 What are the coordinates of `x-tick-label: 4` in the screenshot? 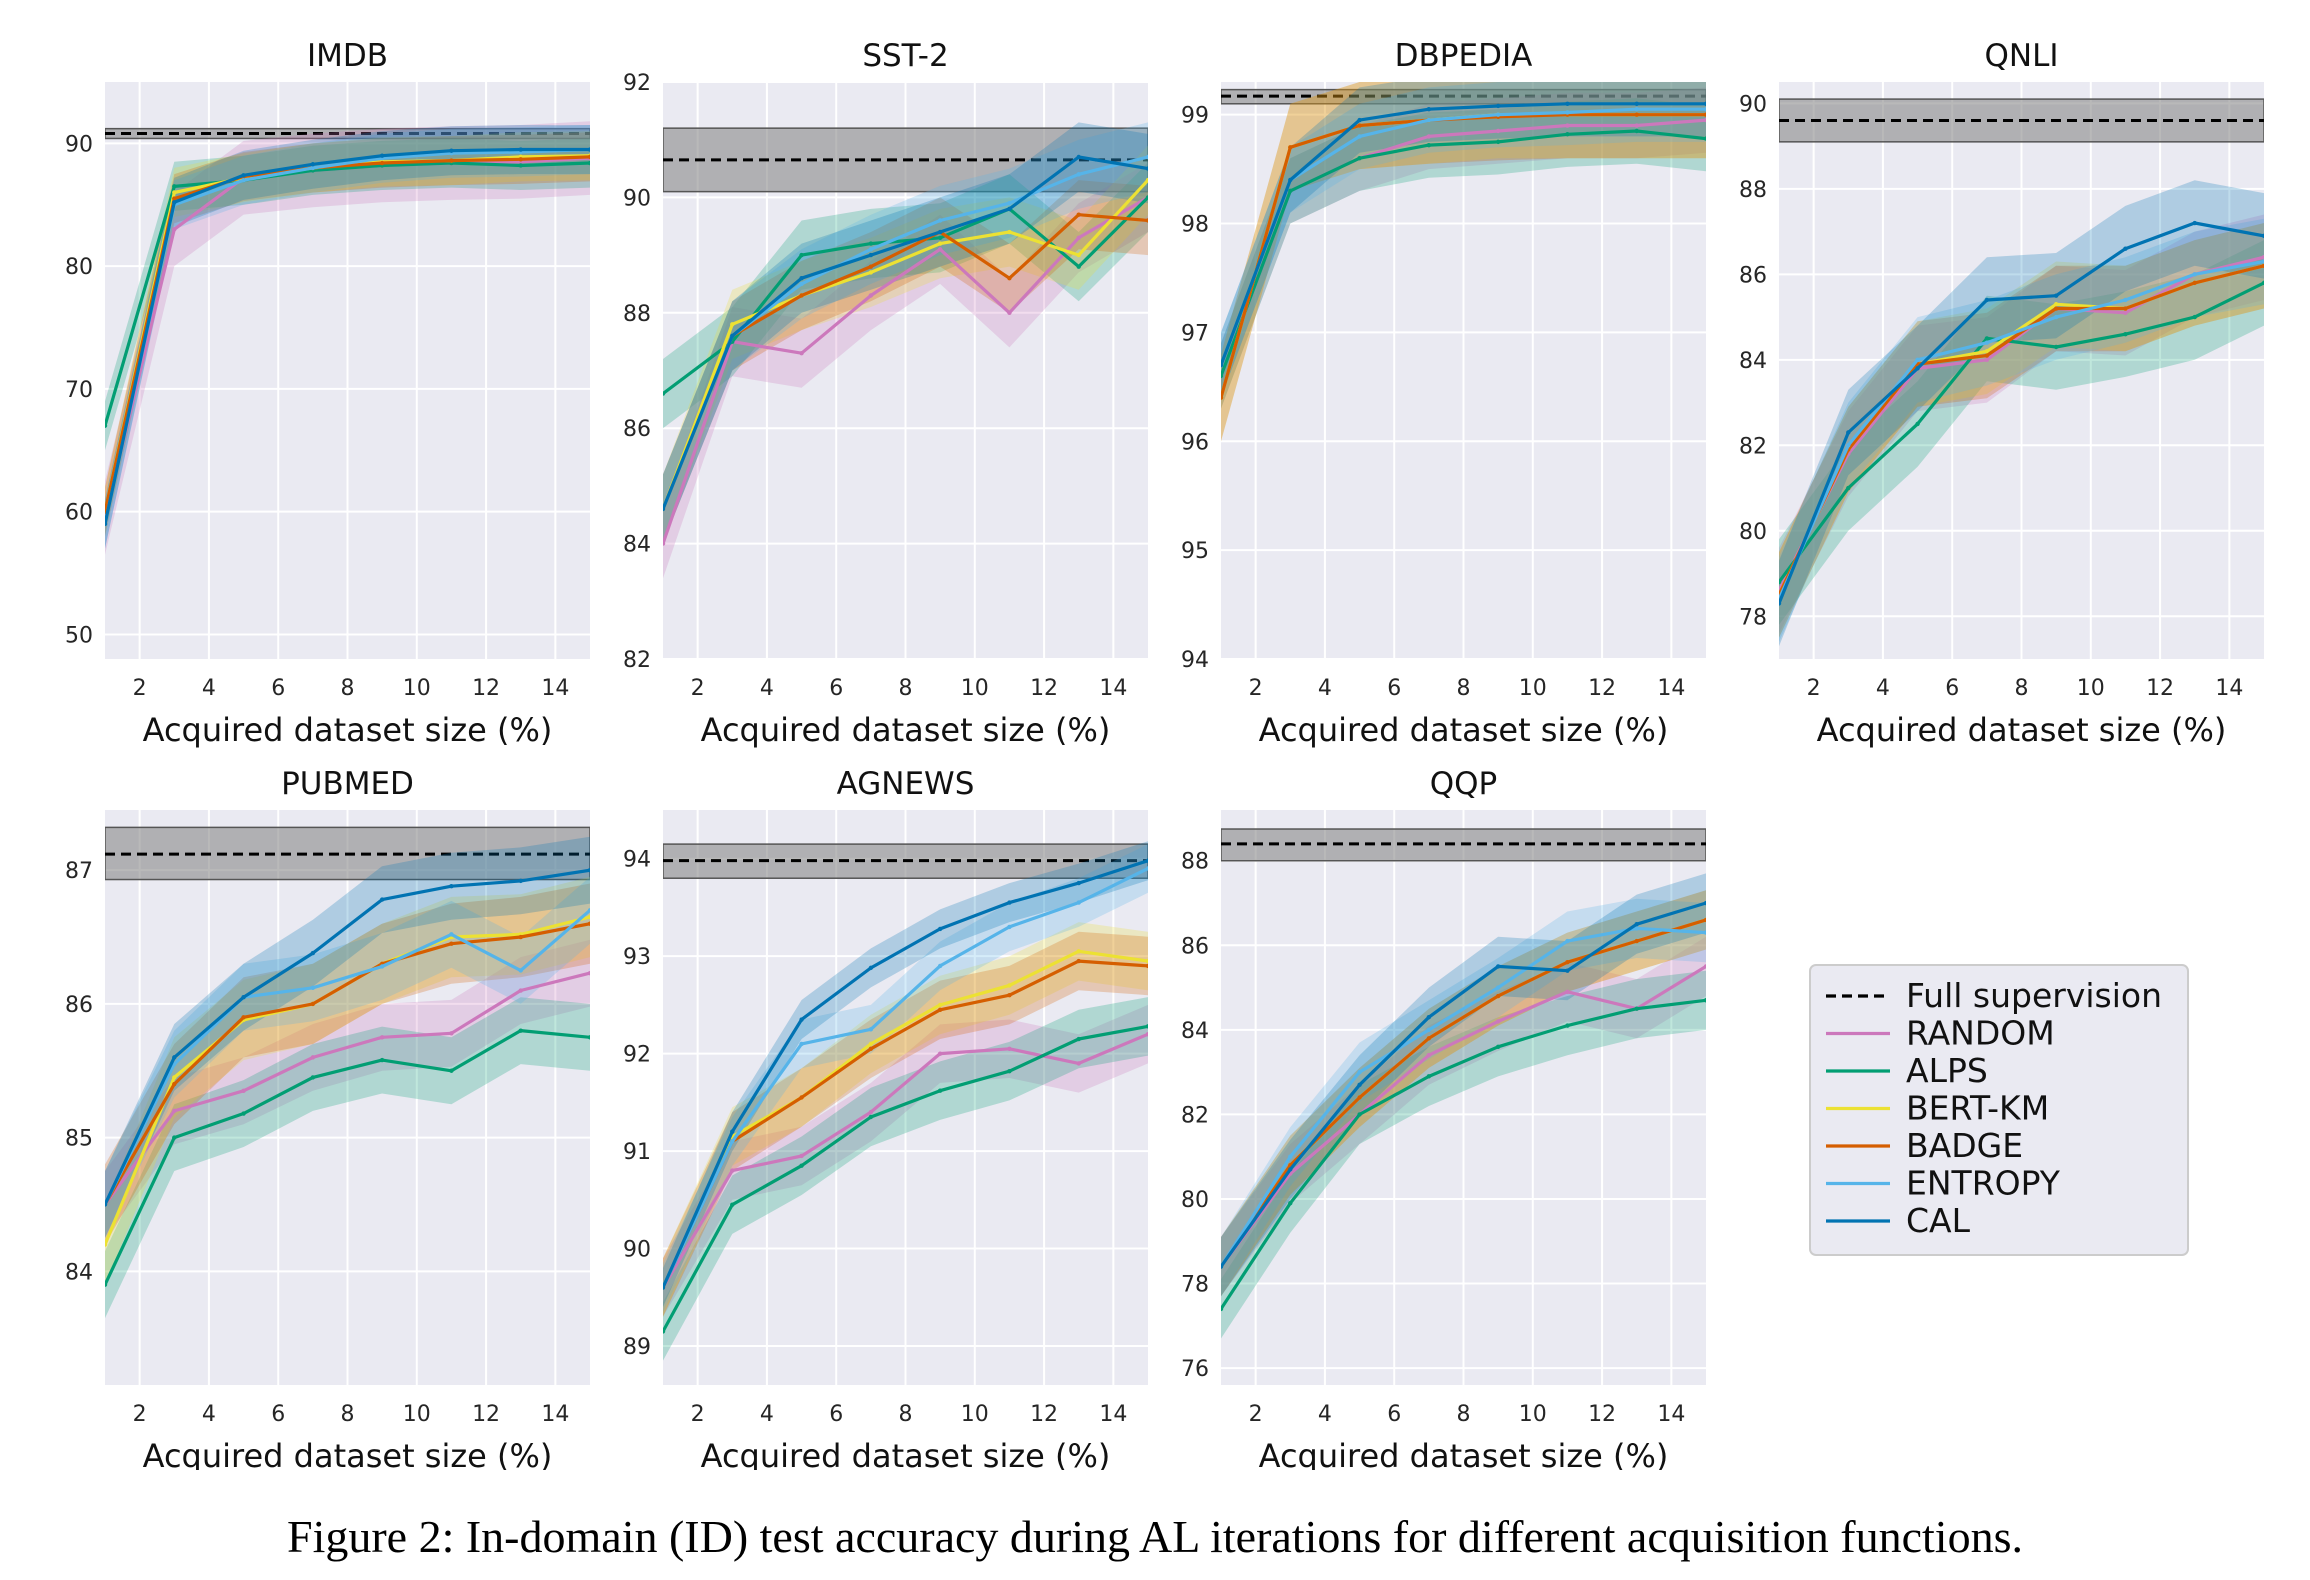 It's located at (209, 688).